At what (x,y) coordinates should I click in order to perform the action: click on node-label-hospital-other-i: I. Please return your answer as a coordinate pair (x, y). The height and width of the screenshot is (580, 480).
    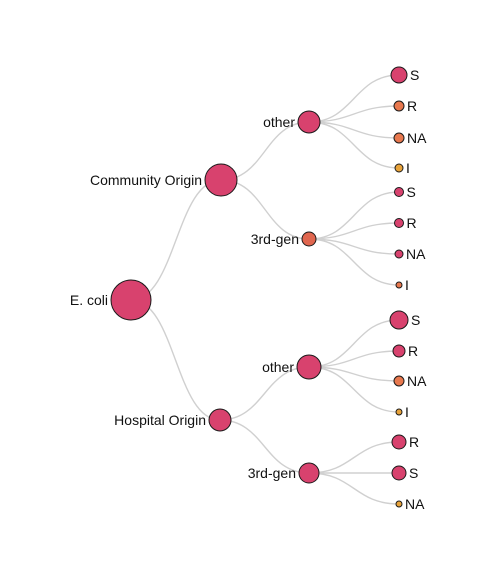
    Looking at the image, I should click on (407, 412).